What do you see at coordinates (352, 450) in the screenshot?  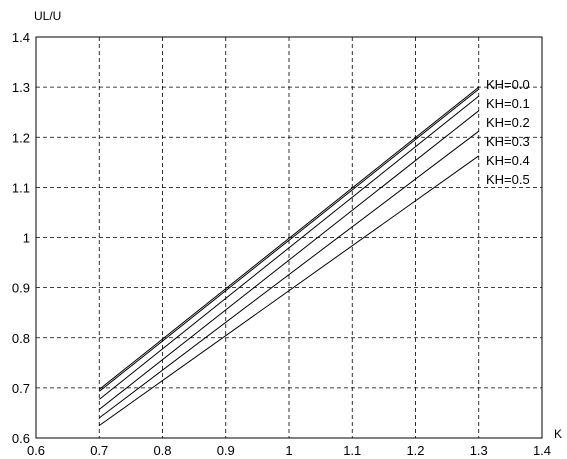 I see `x-tick-label: 1.1` at bounding box center [352, 450].